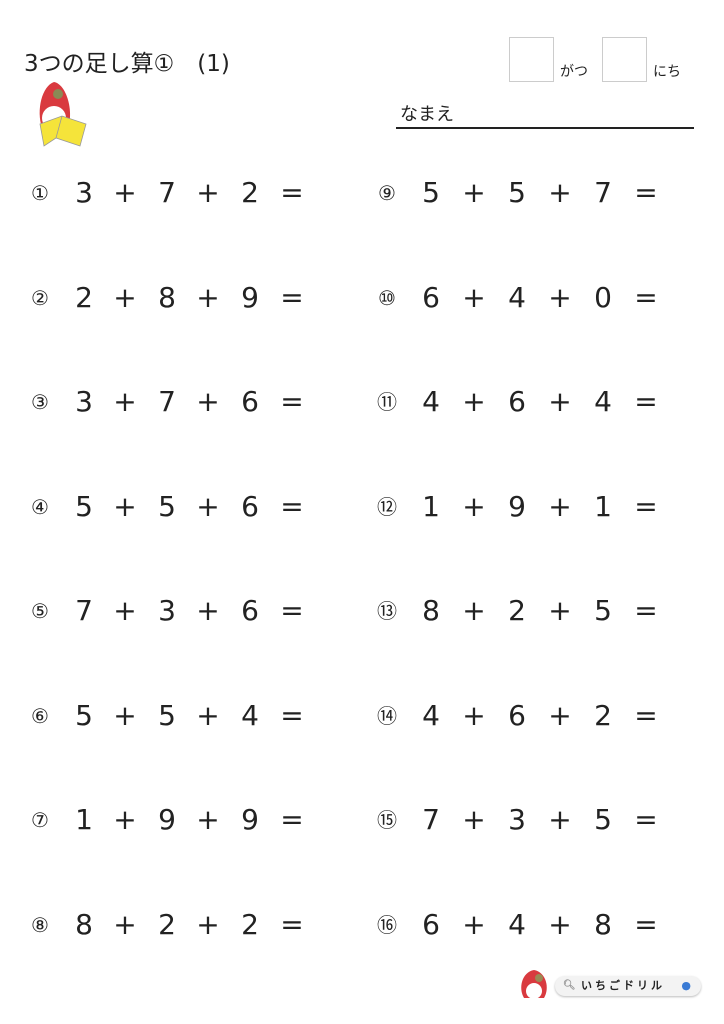 The image size is (724, 1024). I want to click on search-icon: 🔍︎, so click(569, 985).